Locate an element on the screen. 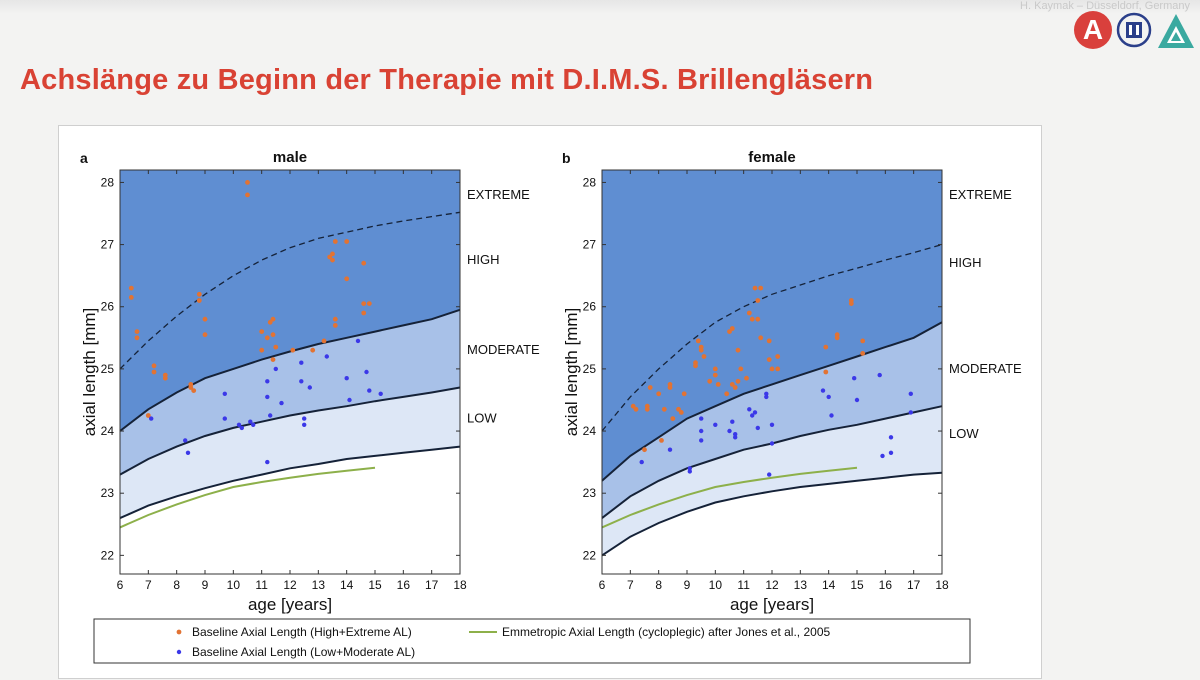 This screenshot has width=1200, height=680. x-tick-label: 11 is located at coordinates (261, 585).